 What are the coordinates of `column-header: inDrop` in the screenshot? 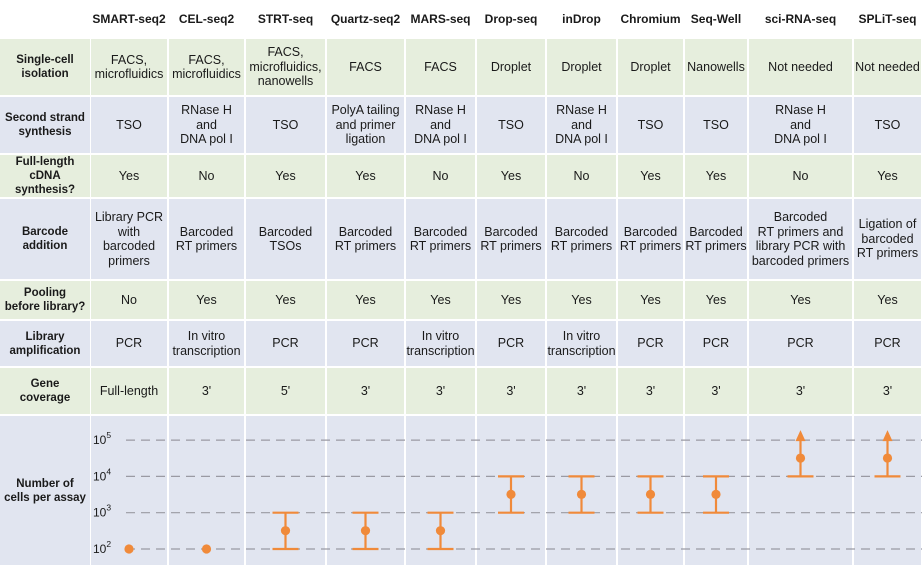 It's located at (581, 18).